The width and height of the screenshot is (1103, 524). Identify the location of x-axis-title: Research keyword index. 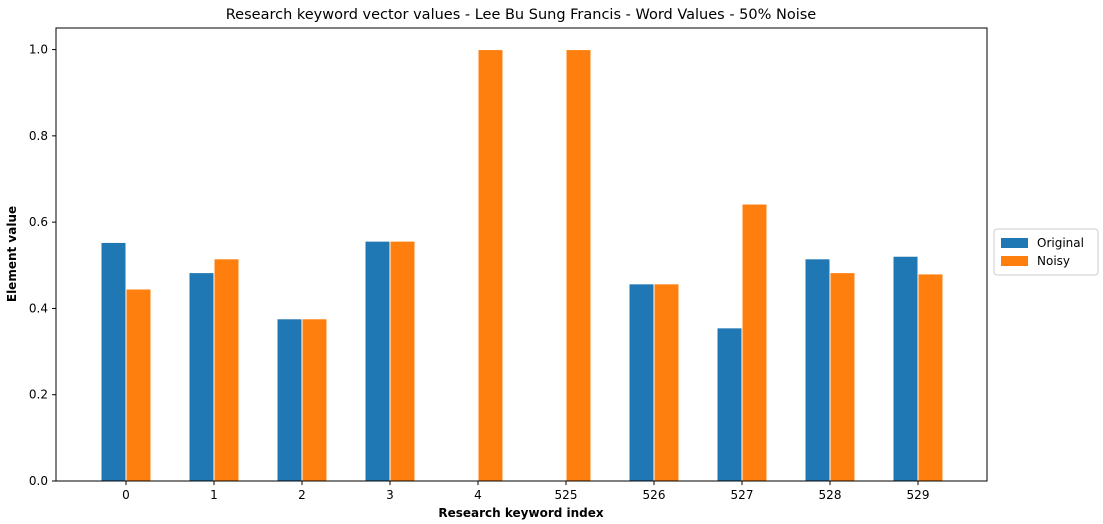
(521, 513).